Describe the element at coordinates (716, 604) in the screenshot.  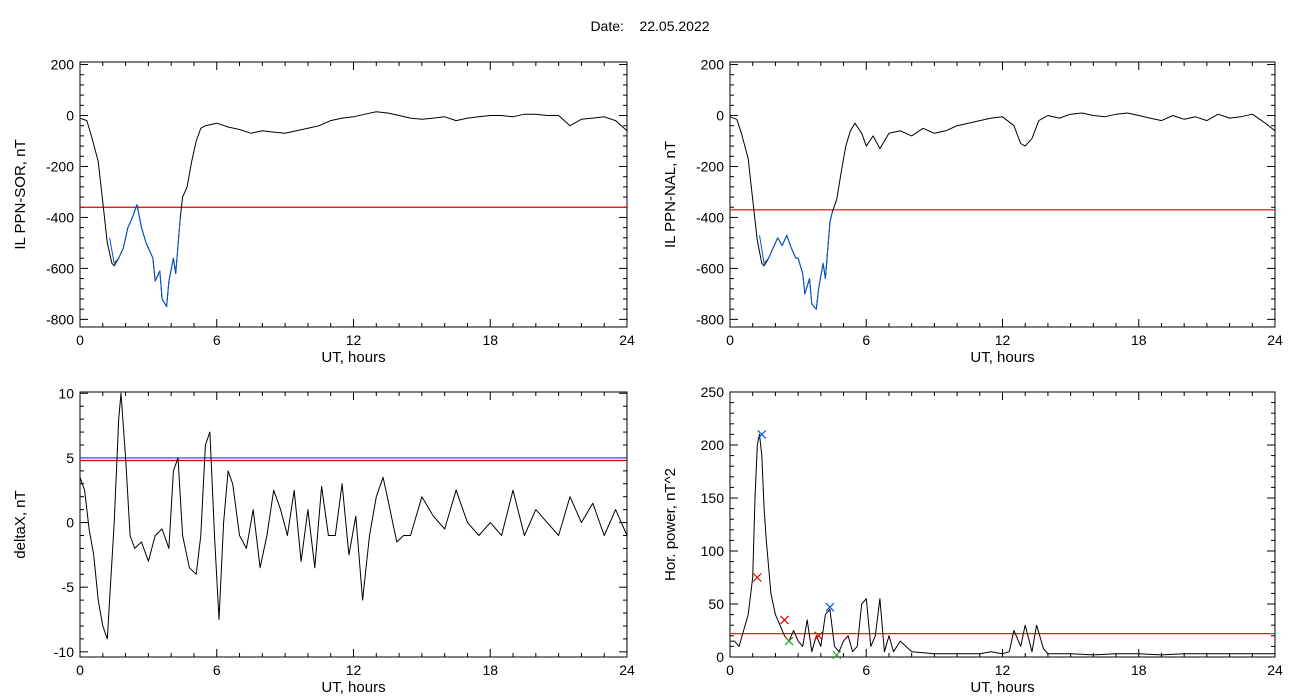
I see `y-tick-label: 50` at that location.